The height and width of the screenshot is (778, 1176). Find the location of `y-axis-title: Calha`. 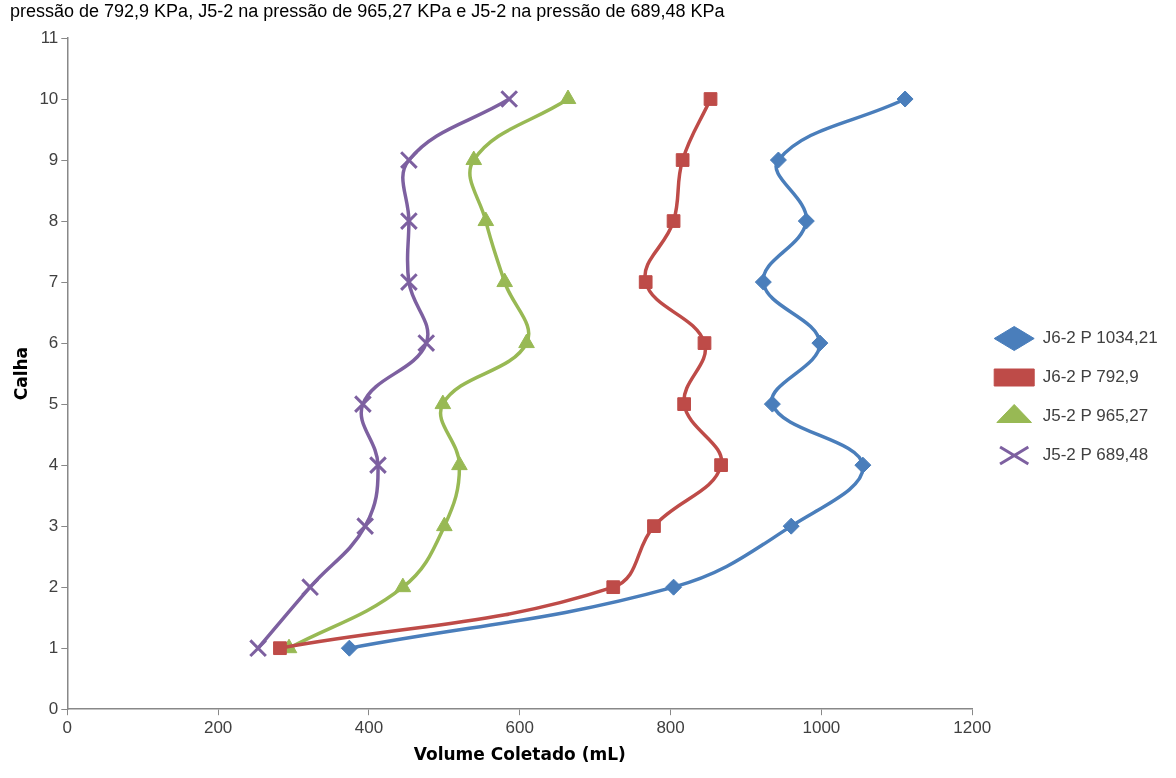

y-axis-title: Calha is located at coordinates (20, 373).